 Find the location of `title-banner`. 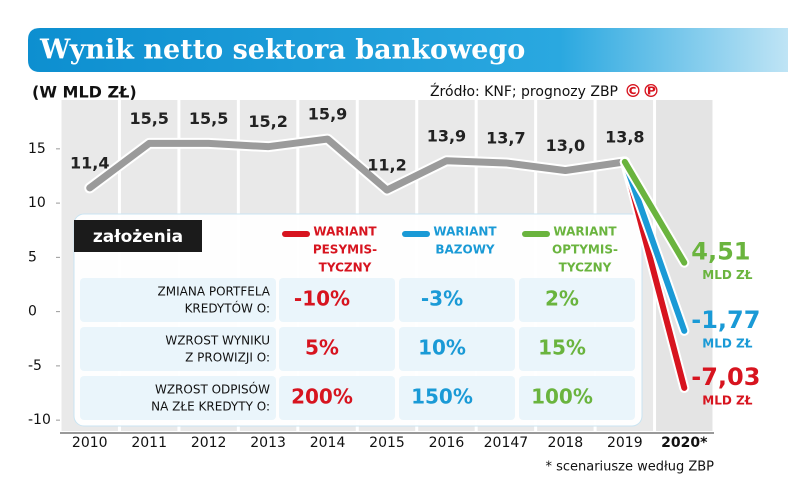

title-banner is located at coordinates (408, 50).